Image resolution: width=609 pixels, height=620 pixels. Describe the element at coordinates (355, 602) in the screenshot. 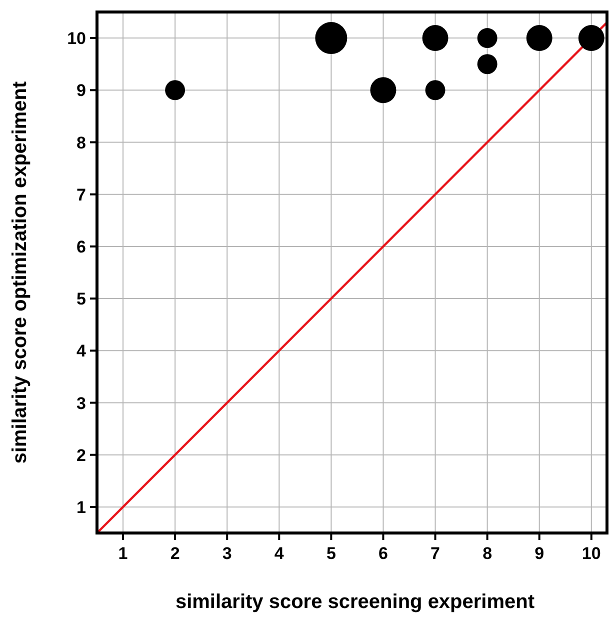

I see `x-axis-title: similarity score screening experiment` at that location.